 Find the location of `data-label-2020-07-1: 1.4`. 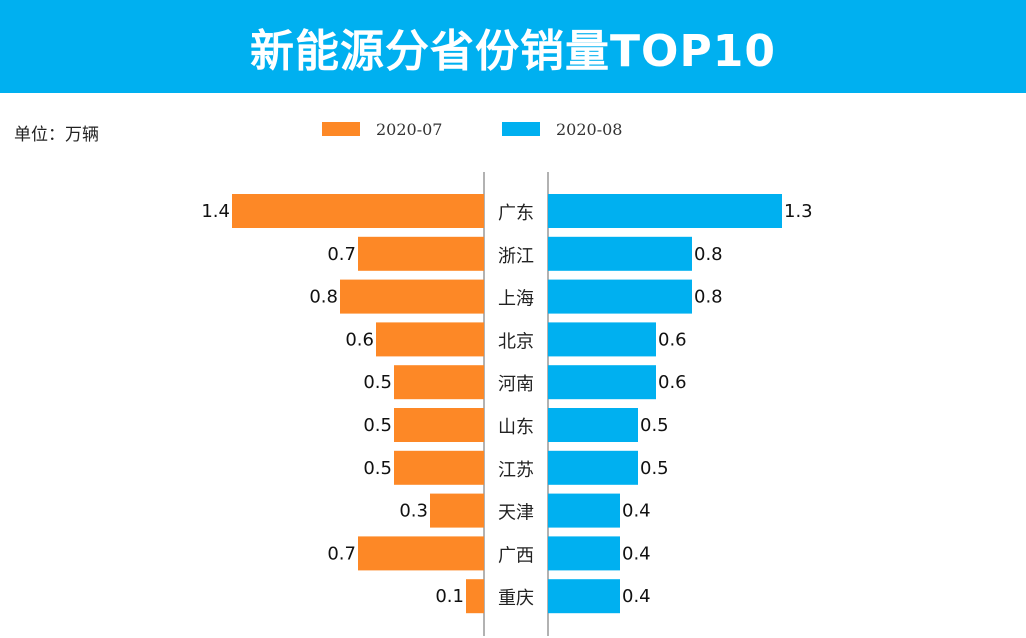

data-label-2020-07-1: 1.4 is located at coordinates (215, 211).